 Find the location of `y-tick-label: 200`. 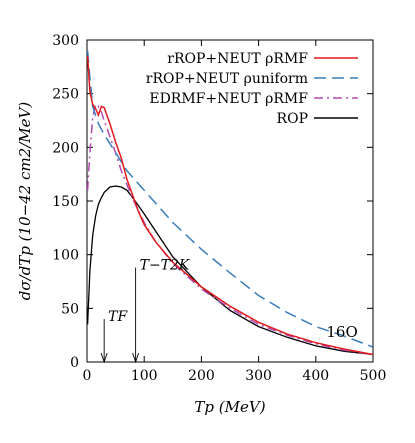

y-tick-label: 200 is located at coordinates (65, 148).